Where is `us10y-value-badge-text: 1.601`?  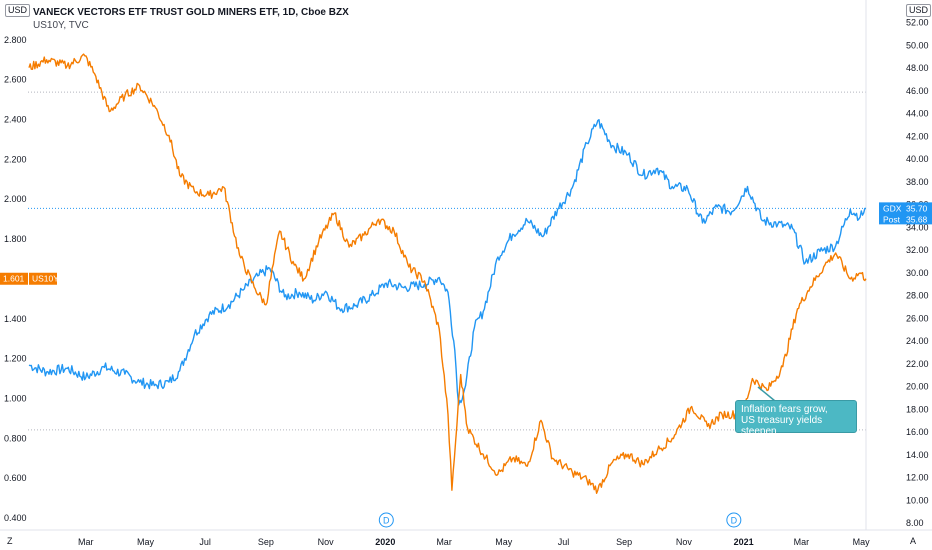 us10y-value-badge-text: 1.601 is located at coordinates (14, 279).